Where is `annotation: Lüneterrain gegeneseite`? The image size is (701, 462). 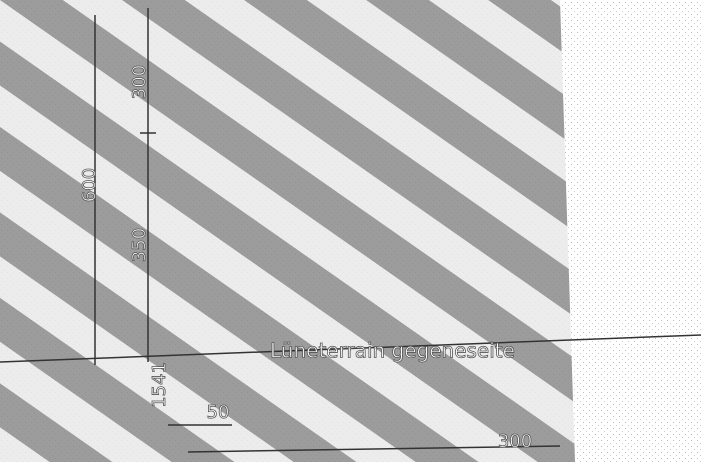
annotation: Lüneterrain gegeneseite is located at coordinates (392, 351).